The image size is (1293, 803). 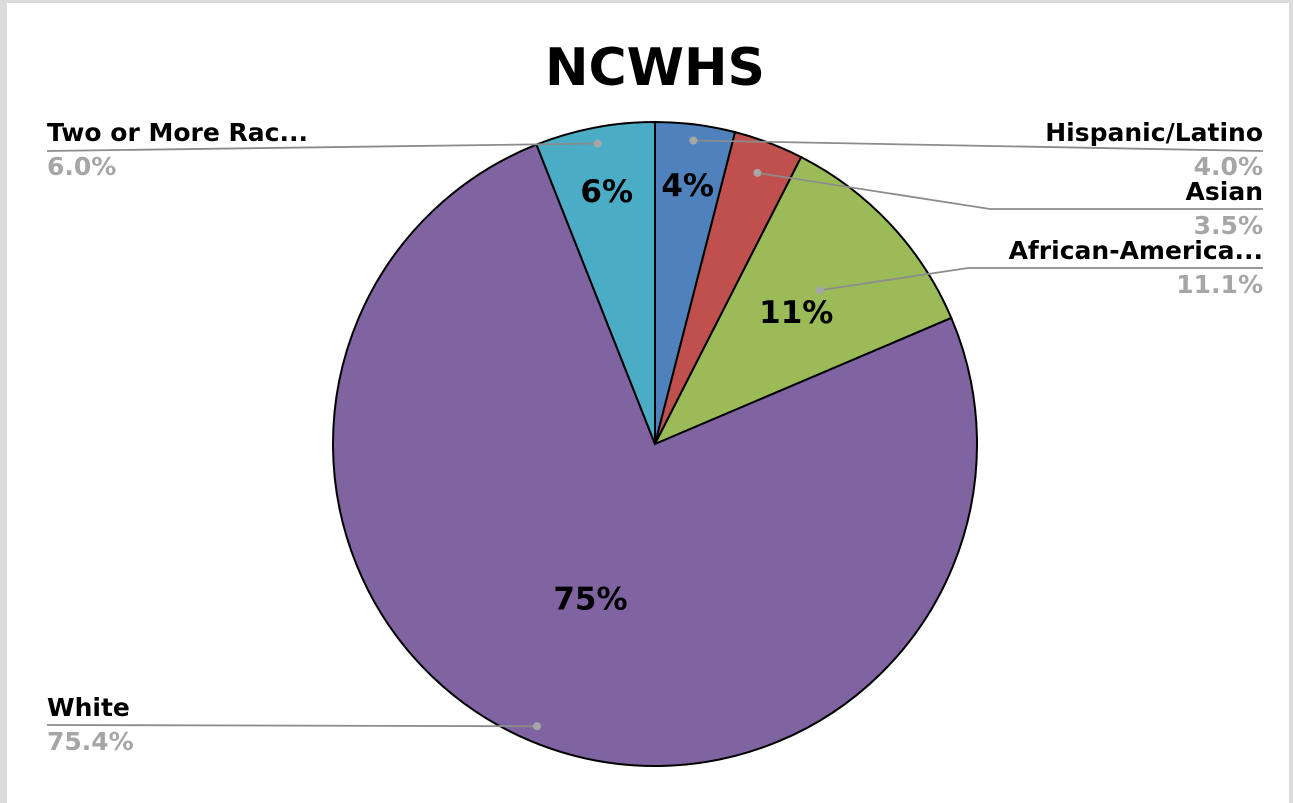 I want to click on category-label-asian: Asian, so click(x=1224, y=191).